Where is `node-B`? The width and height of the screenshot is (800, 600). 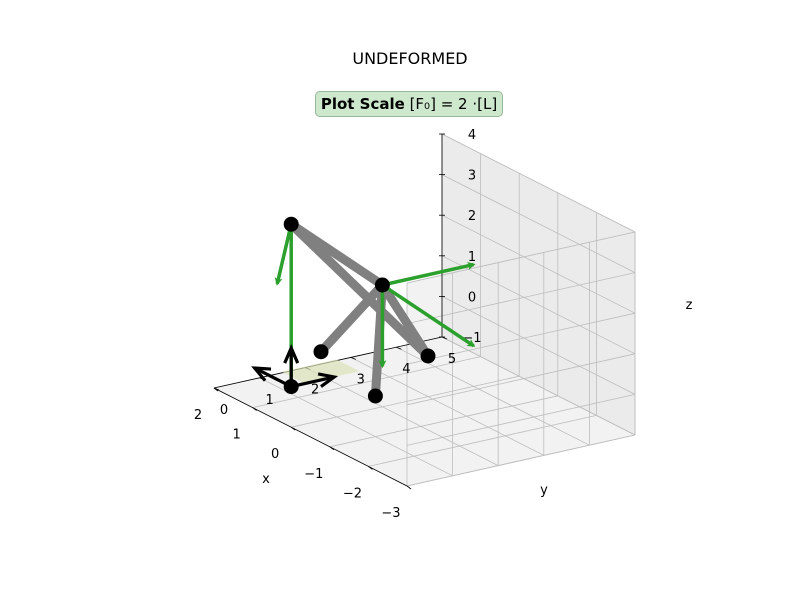 node-B is located at coordinates (291, 224).